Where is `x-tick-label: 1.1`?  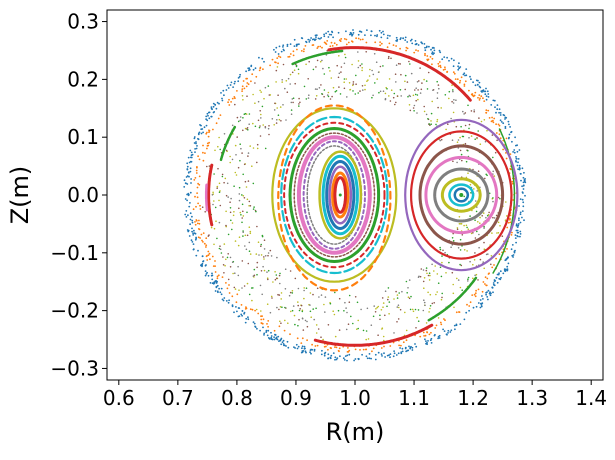 x-tick-label: 1.1 is located at coordinates (414, 398).